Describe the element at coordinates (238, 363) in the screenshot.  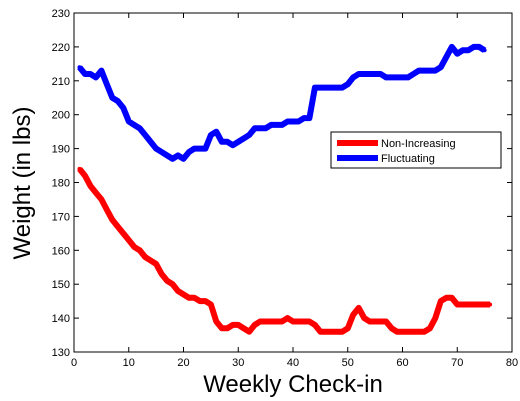
I see `x-tick-label: 30` at that location.